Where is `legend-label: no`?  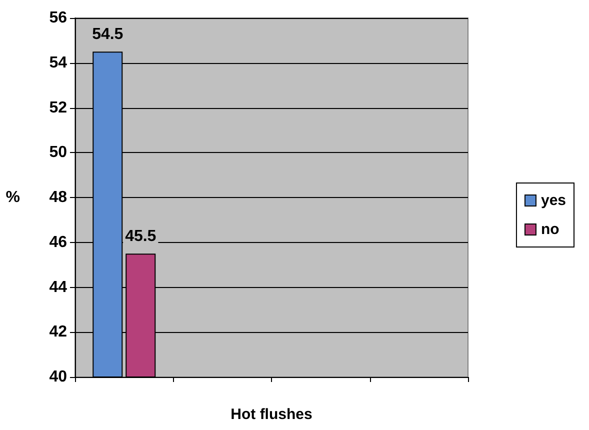 legend-label: no is located at coordinates (550, 229).